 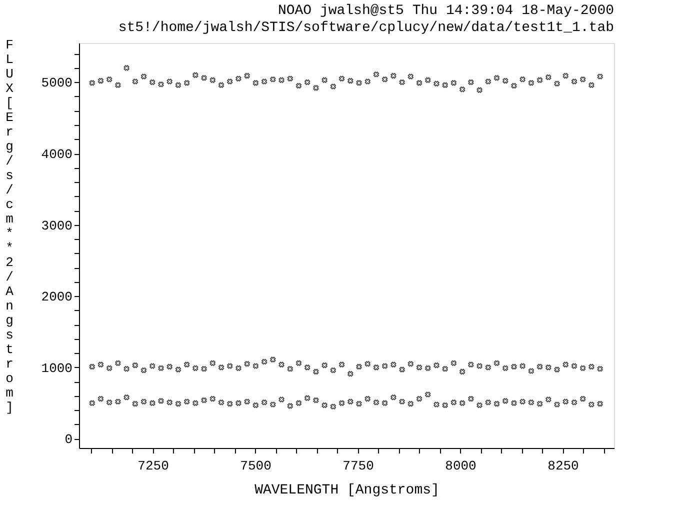 I want to click on y-tick-label: 3000, so click(x=56, y=226).